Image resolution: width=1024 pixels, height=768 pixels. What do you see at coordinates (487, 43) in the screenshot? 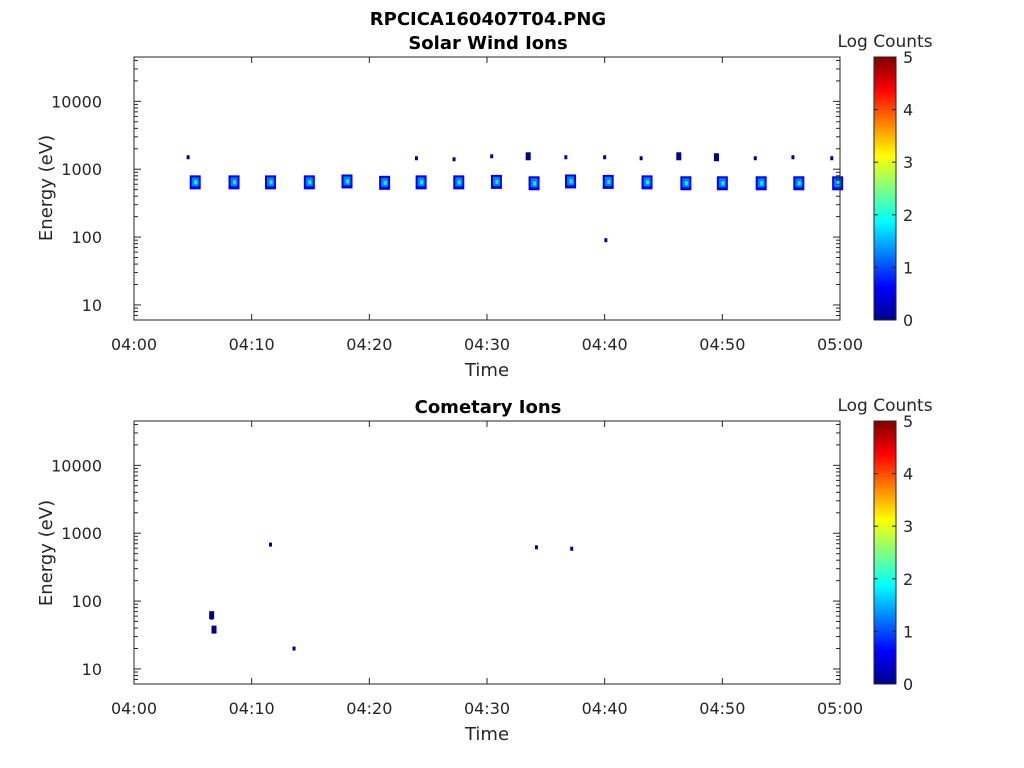
I see `panel-title: Solar Wind Ions` at bounding box center [487, 43].